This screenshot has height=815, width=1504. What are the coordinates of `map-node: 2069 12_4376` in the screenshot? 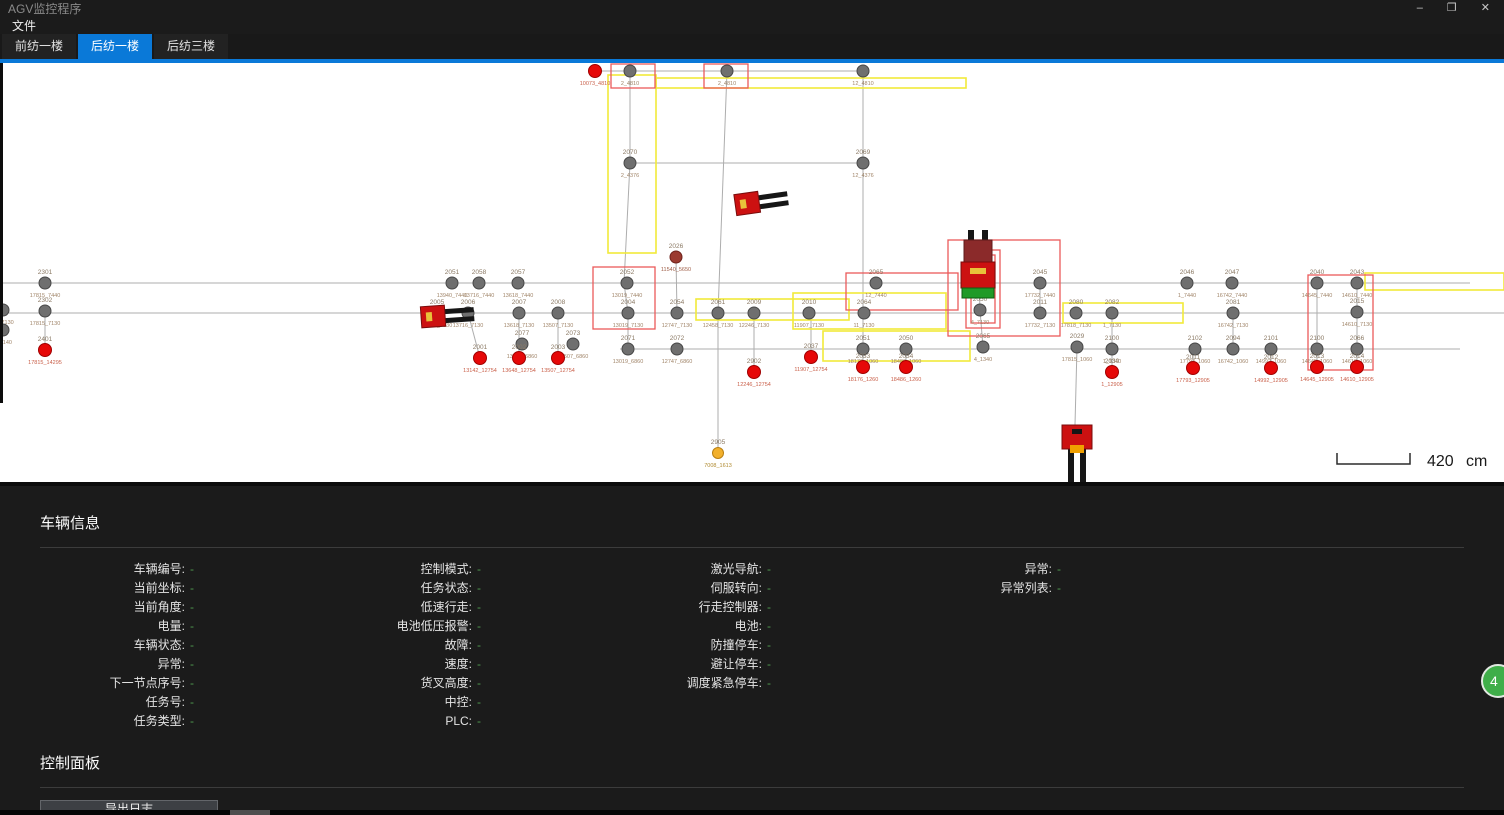 It's located at (862, 164).